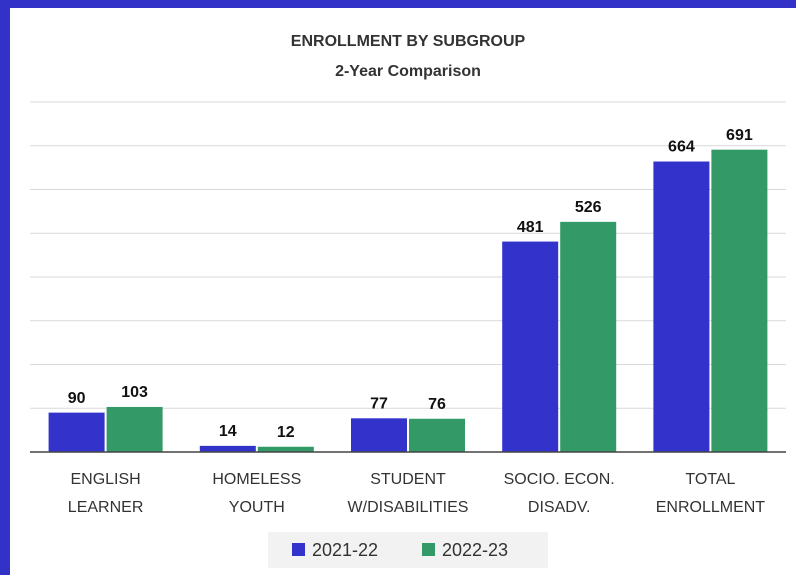 The image size is (796, 575). Describe the element at coordinates (408, 493) in the screenshot. I see `x-tick-label: STUDENT W/DISABILITIES` at that location.